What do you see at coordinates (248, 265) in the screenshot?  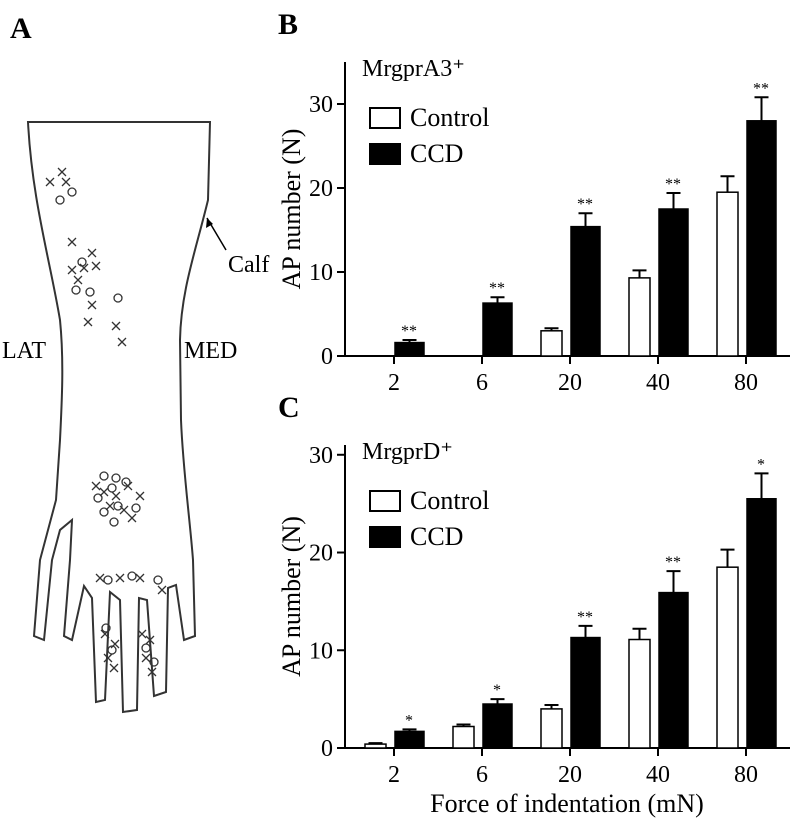 I see `diagram-label: Calf` at bounding box center [248, 265].